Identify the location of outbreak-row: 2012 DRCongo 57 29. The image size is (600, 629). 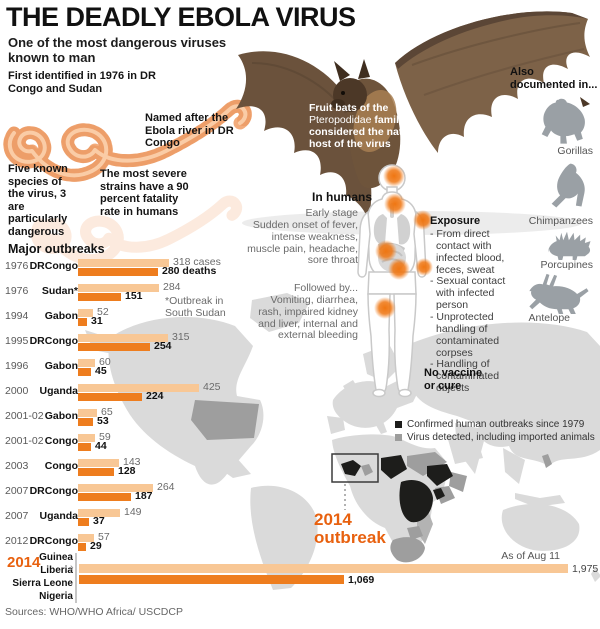
(295, 544).